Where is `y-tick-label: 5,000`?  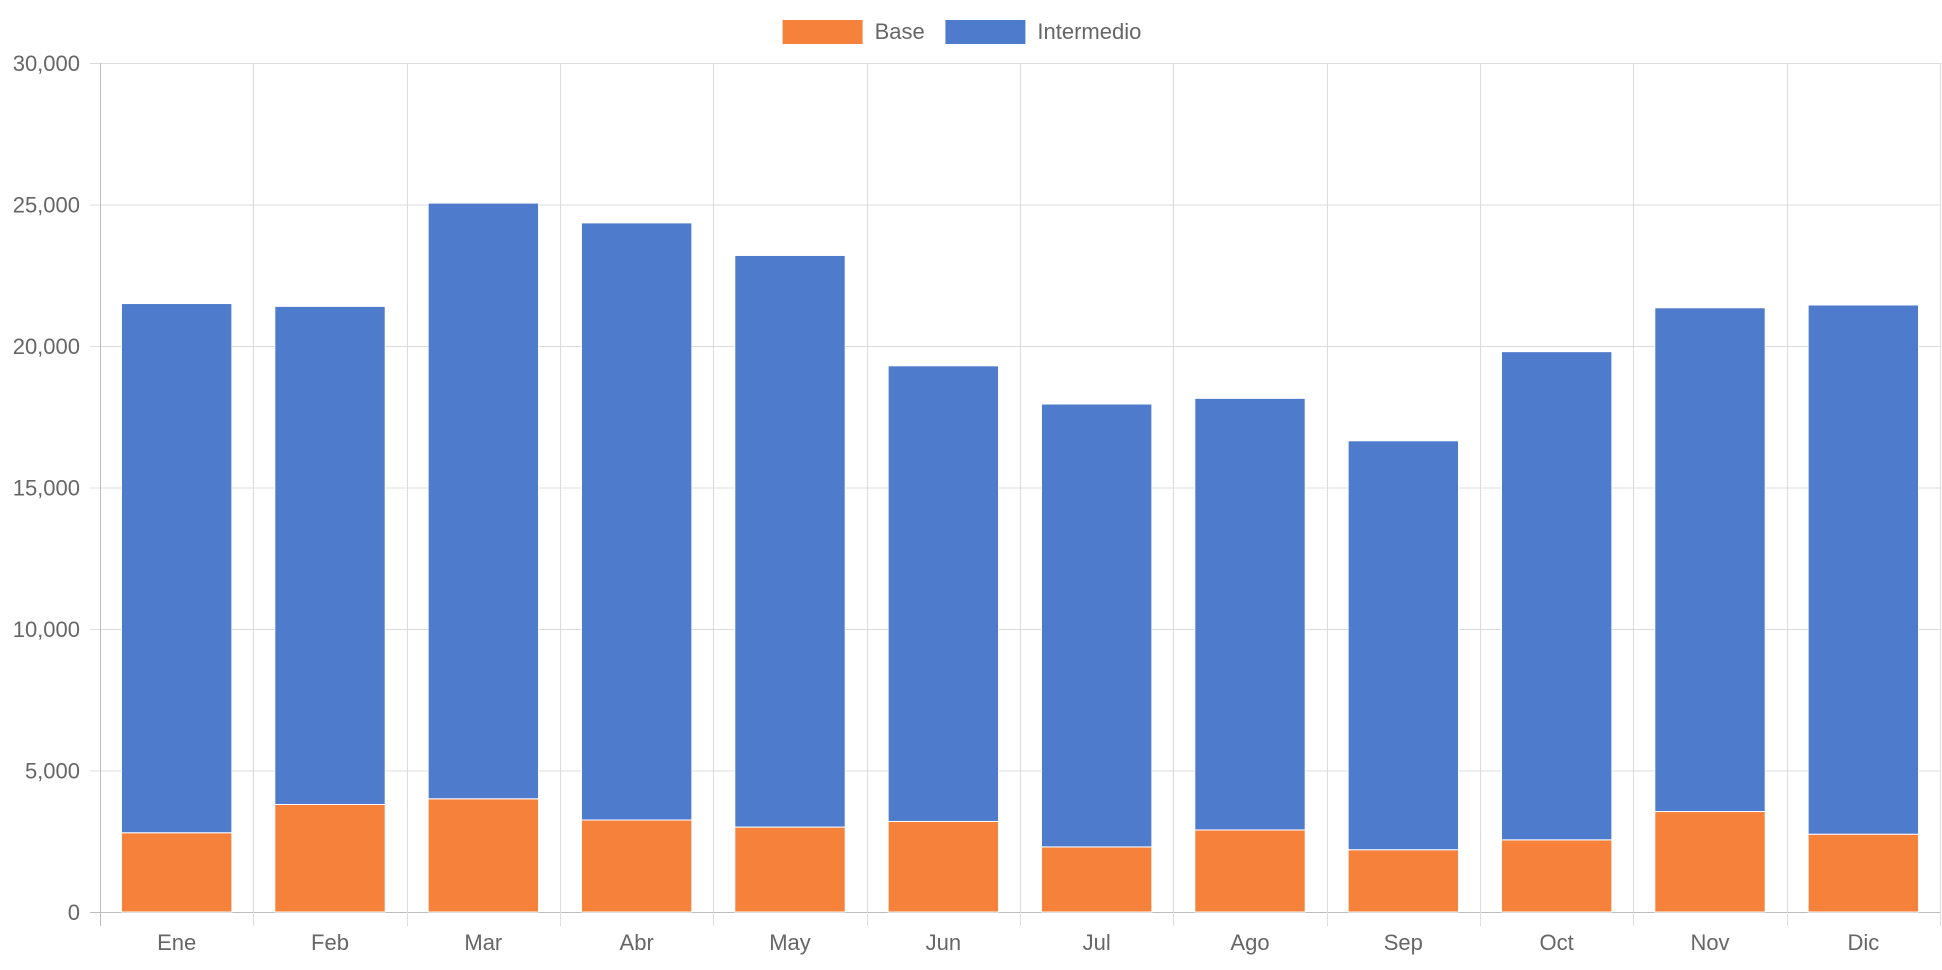 y-tick-label: 5,000 is located at coordinates (52, 771).